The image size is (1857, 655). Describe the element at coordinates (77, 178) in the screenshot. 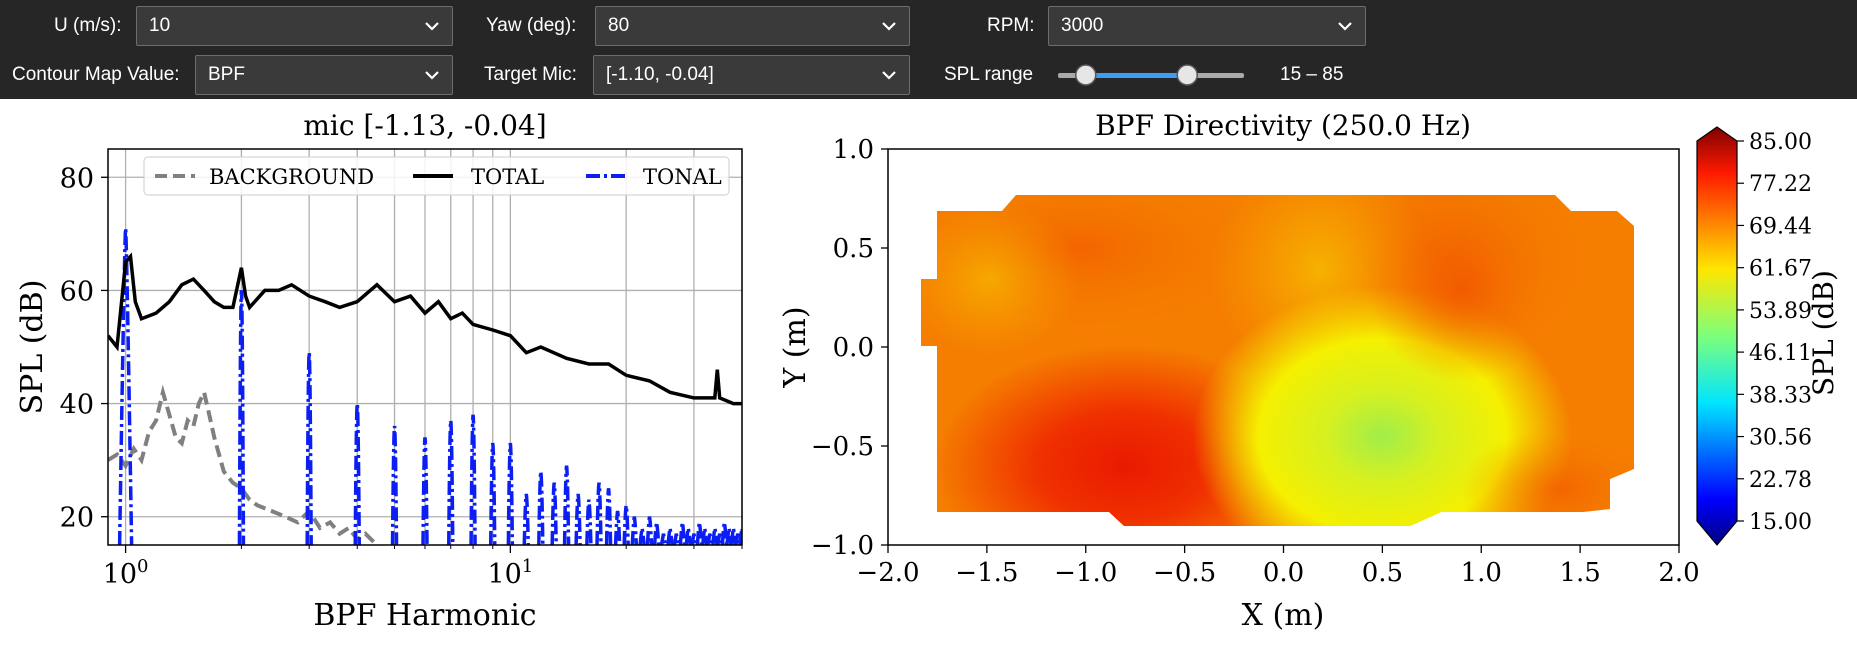

I see `y-tick-label: 80` at that location.